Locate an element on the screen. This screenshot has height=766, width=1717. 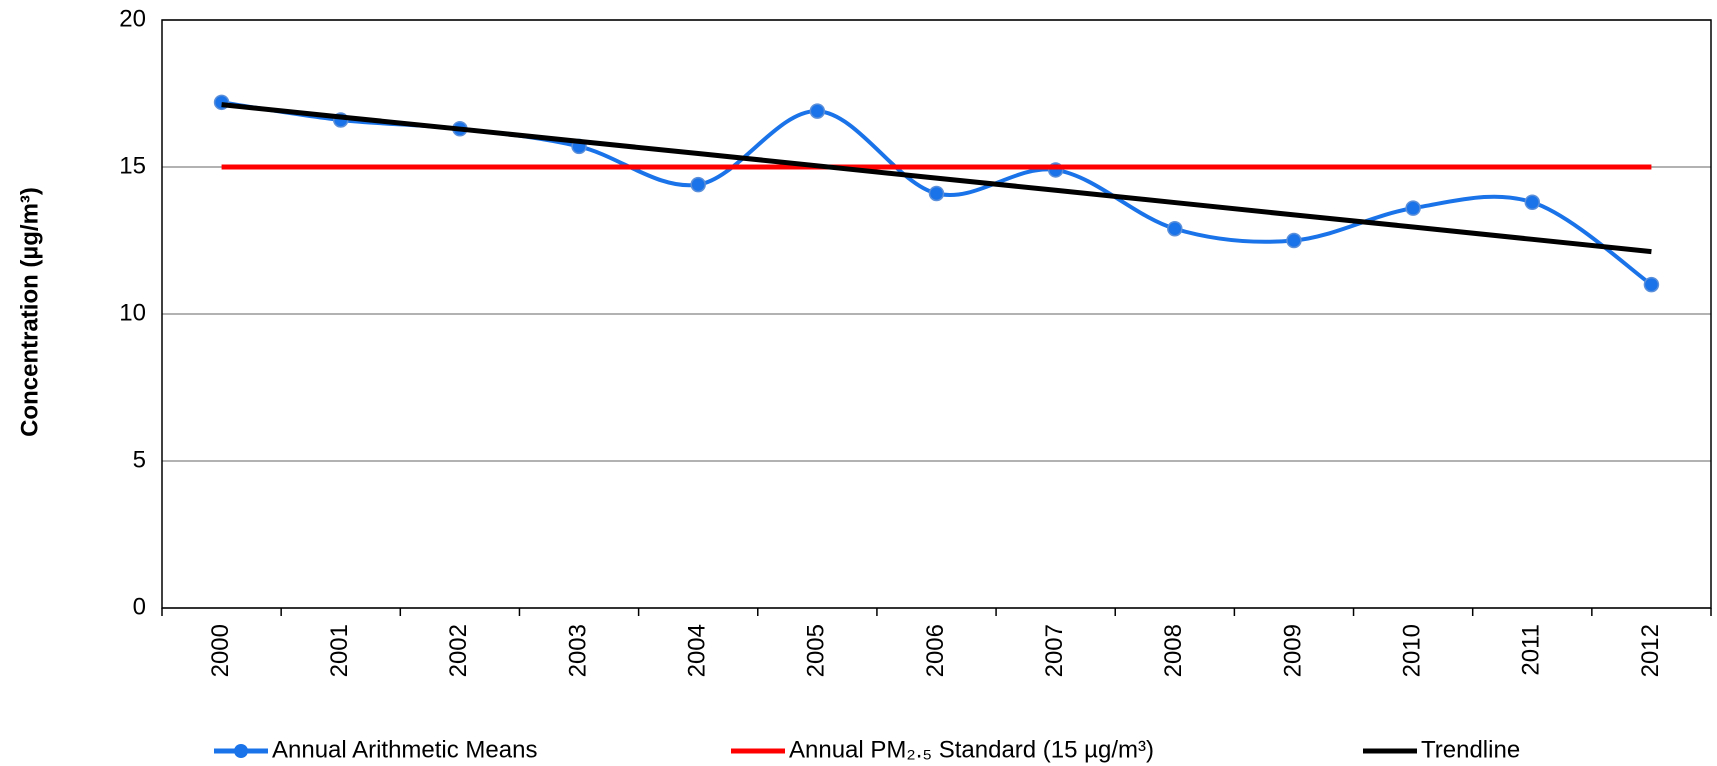
x-tick-label: 2009 is located at coordinates (1292, 650).